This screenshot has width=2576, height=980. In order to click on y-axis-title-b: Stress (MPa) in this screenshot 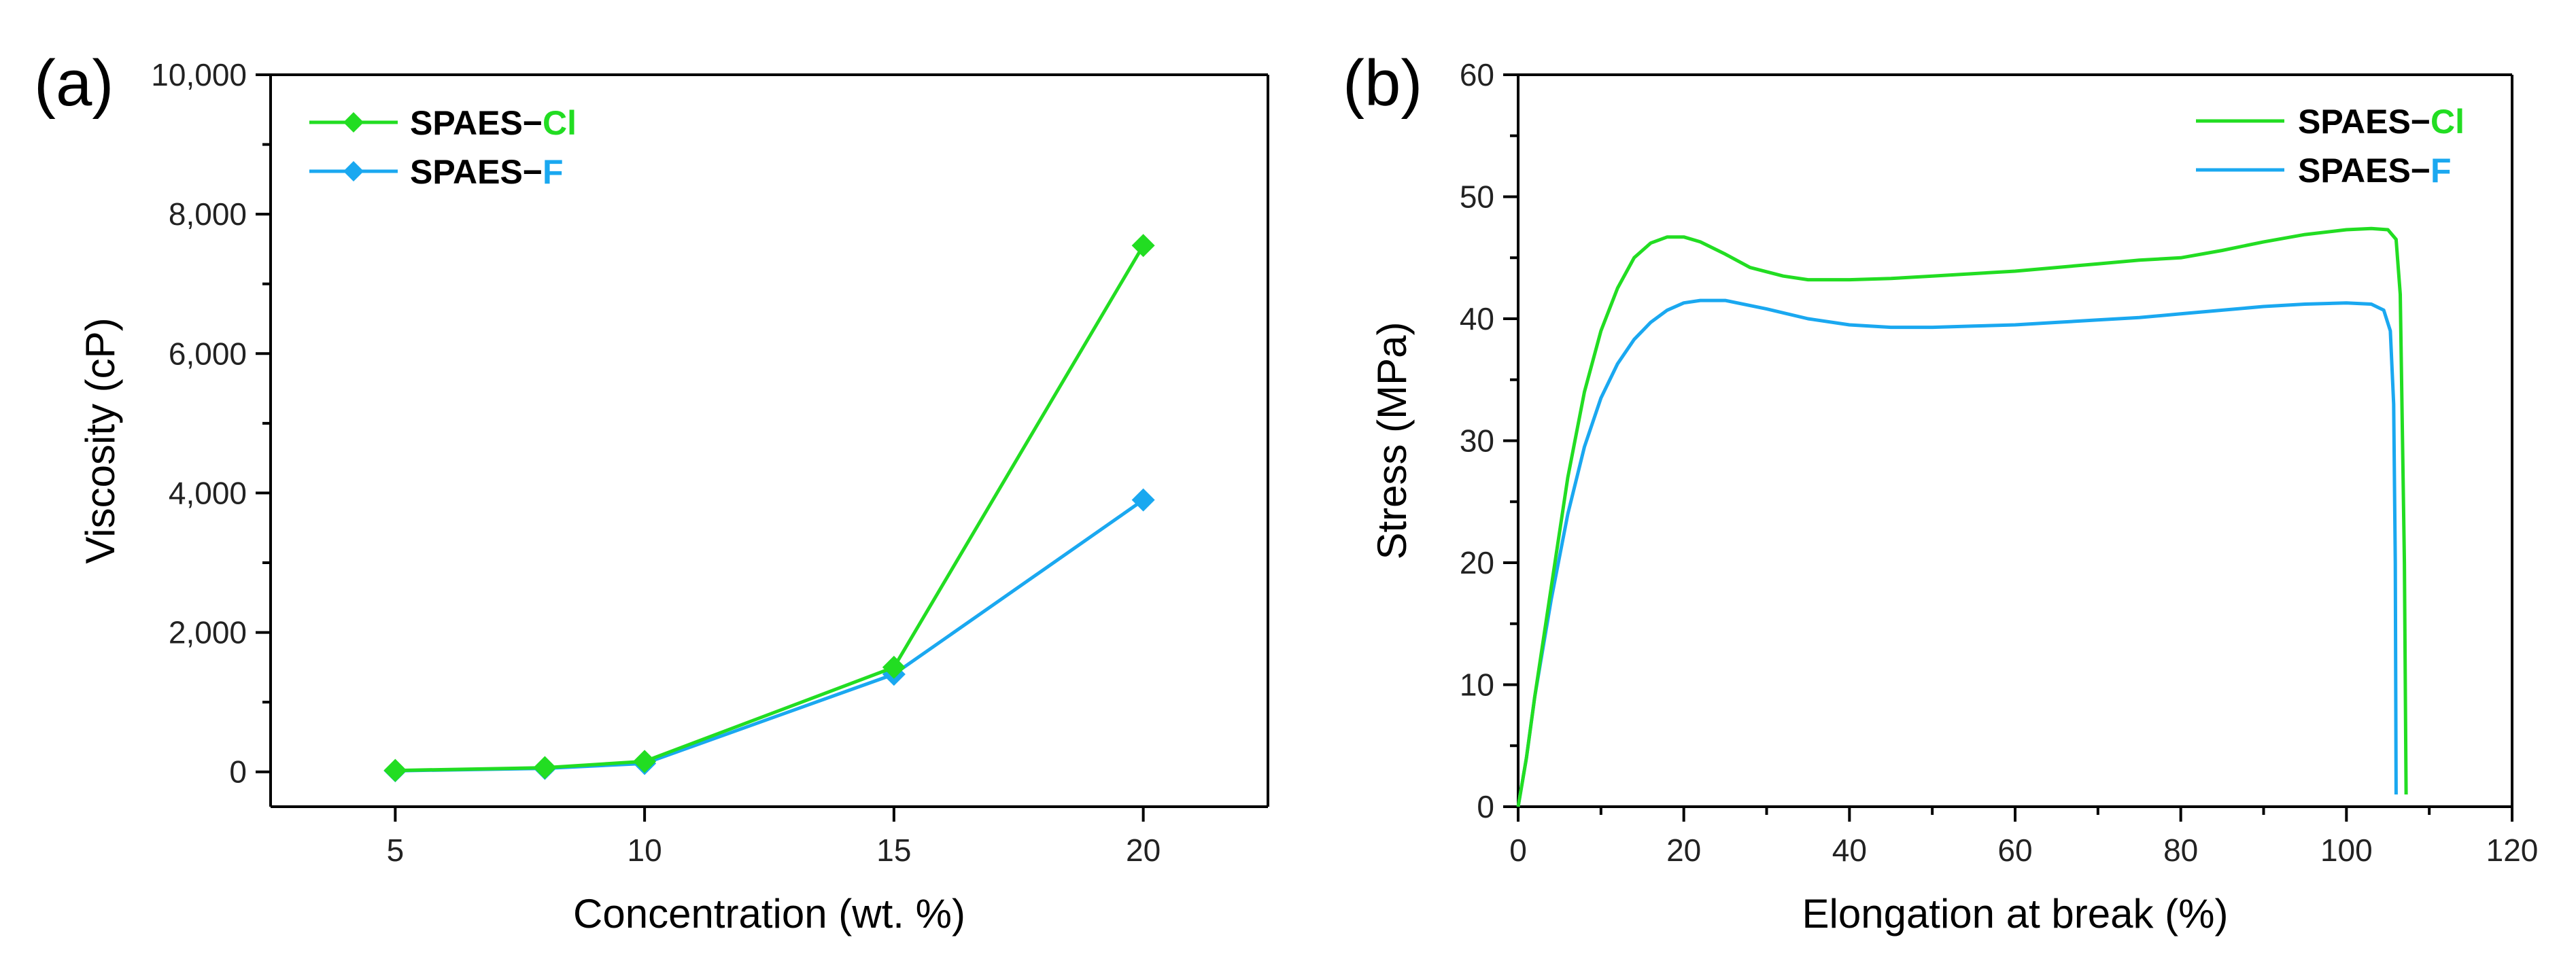, I will do `click(1392, 440)`.